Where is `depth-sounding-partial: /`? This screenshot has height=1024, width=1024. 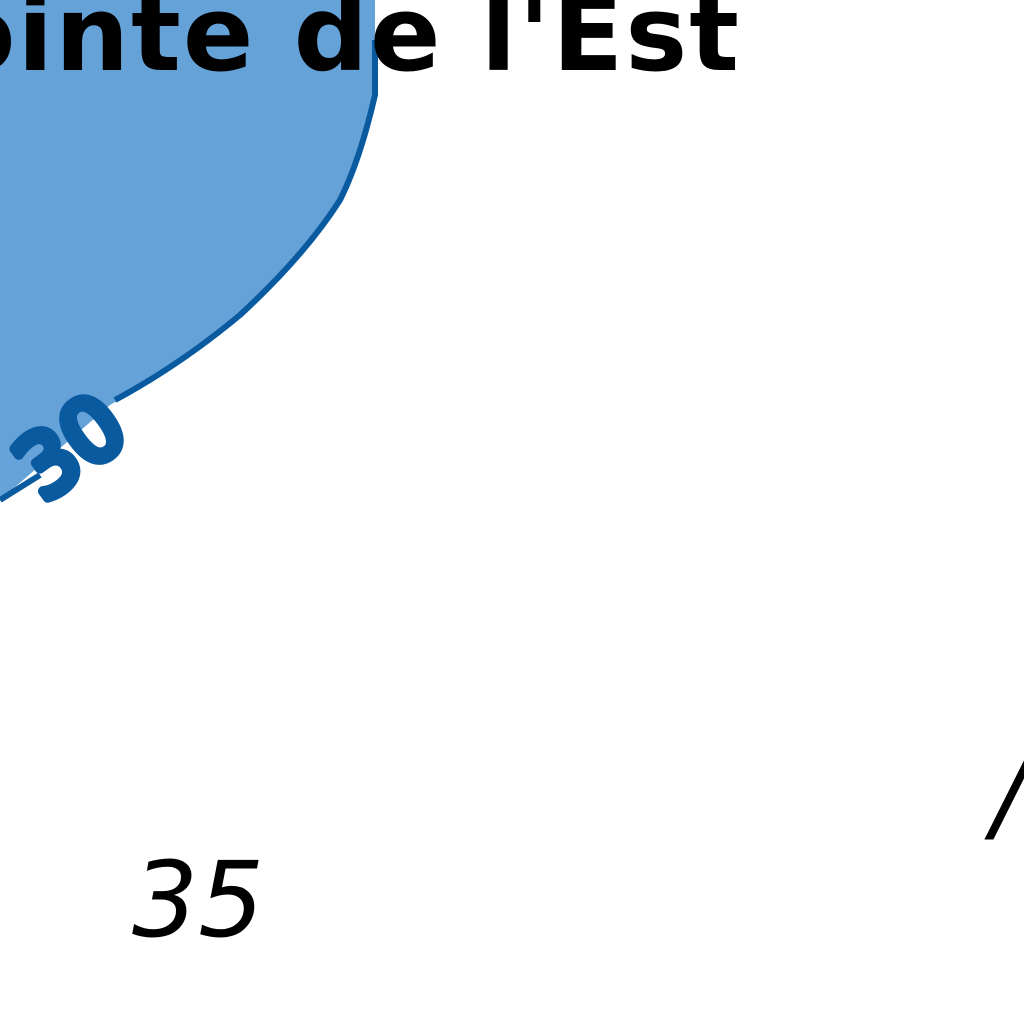 depth-sounding-partial: / is located at coordinates (1008, 794).